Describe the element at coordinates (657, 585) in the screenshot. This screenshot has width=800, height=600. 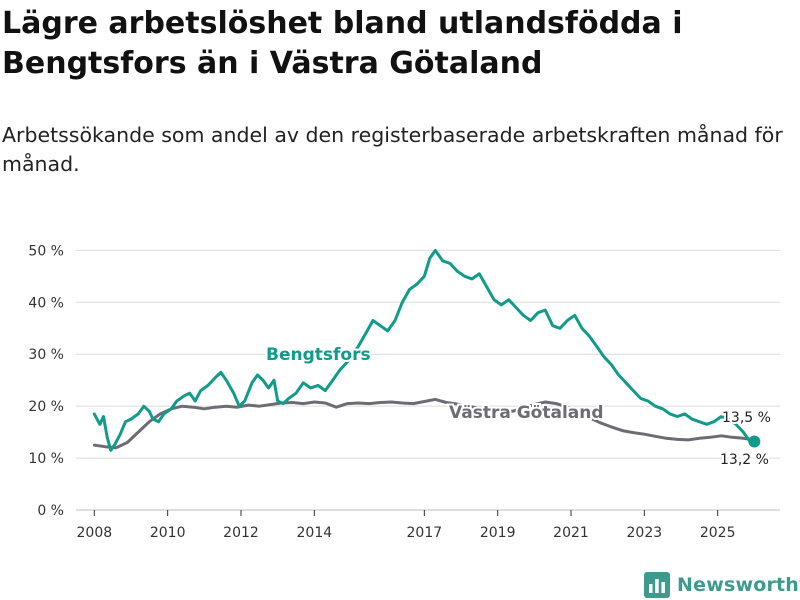
I see `bar-chart-icon` at that location.